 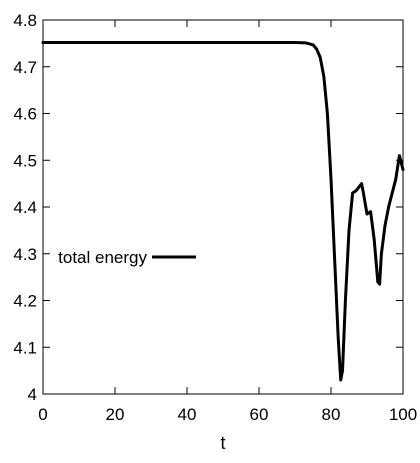 I want to click on y-tick-label: 4.8, so click(x=25, y=20).